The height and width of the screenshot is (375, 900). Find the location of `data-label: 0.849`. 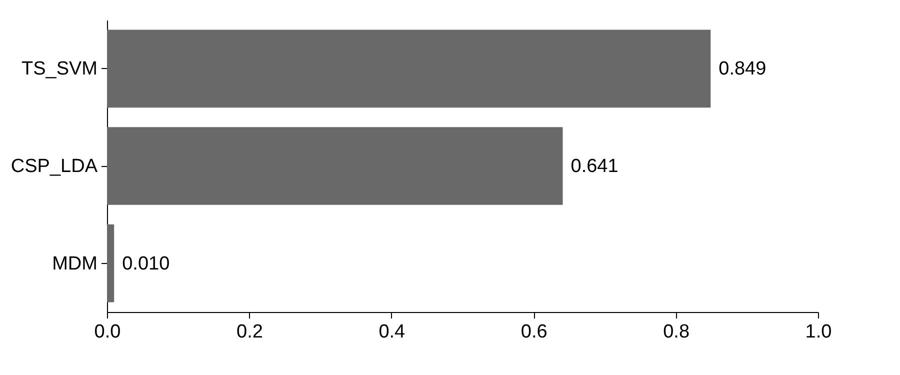

data-label: 0.849 is located at coordinates (742, 69).